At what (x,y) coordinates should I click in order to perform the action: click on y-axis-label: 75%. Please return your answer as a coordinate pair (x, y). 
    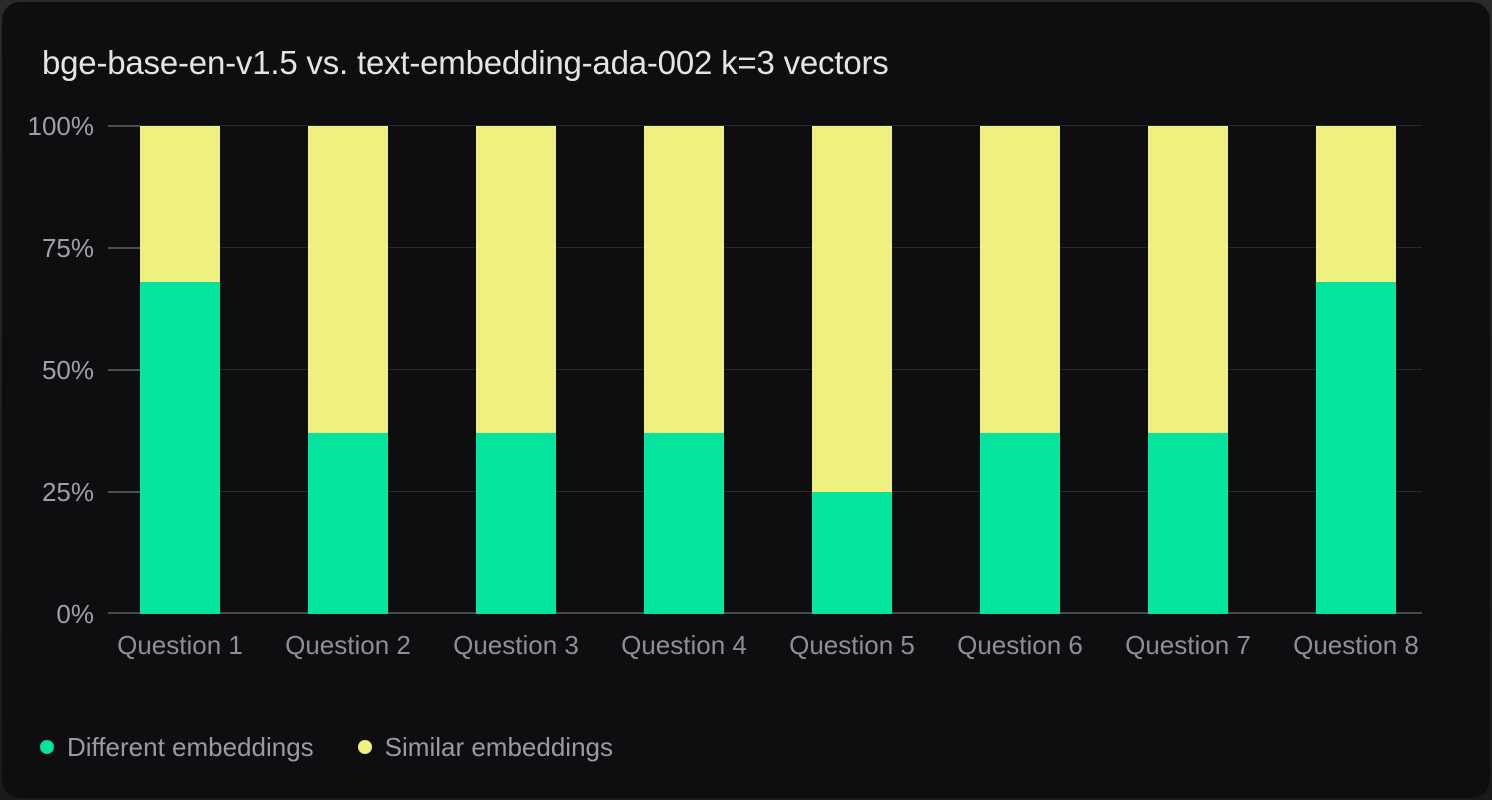
    Looking at the image, I should click on (67, 248).